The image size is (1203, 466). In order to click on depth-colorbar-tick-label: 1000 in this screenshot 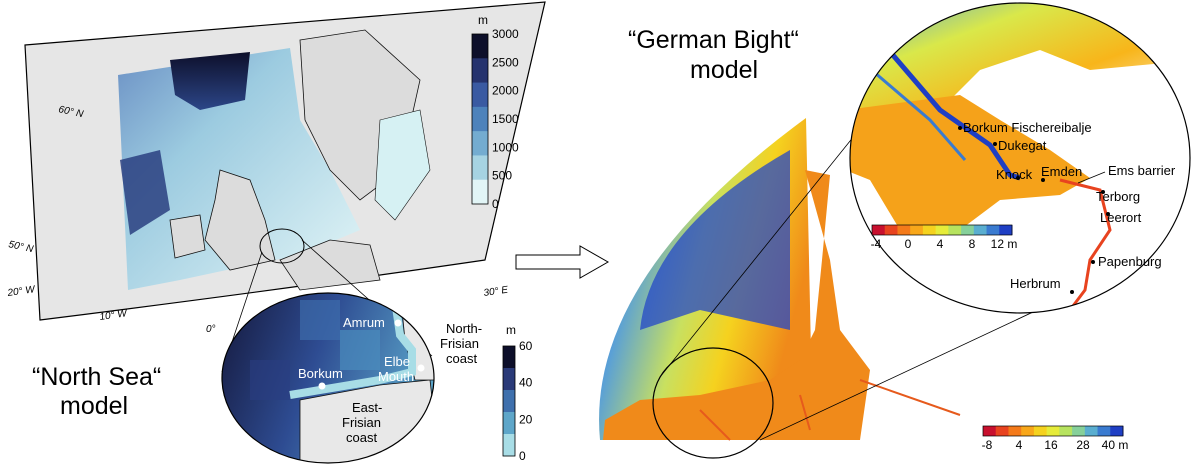, I will do `click(505, 147)`.